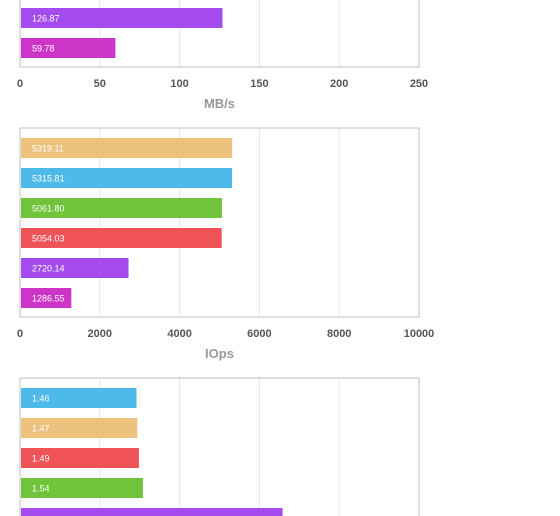  I want to click on x-tick-label: 10000, so click(419, 334).